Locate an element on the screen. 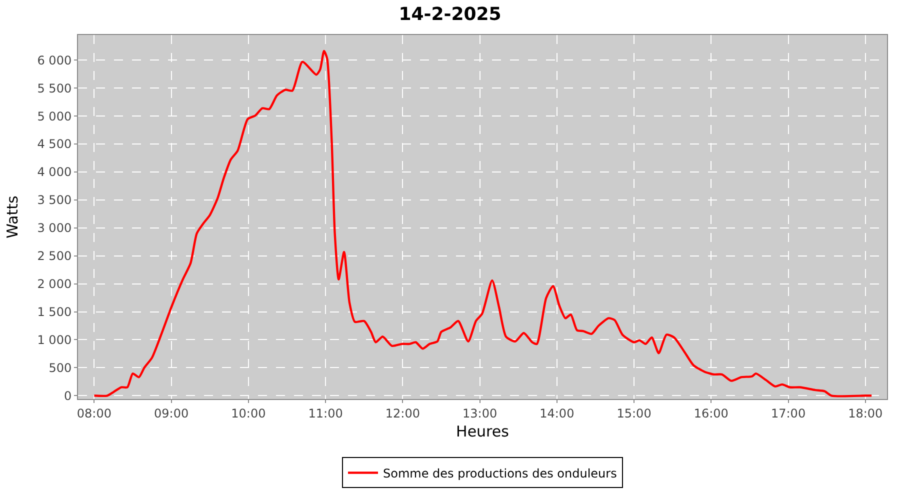 This screenshot has height=500, width=900. x-tick-label: 14:00 is located at coordinates (557, 413).